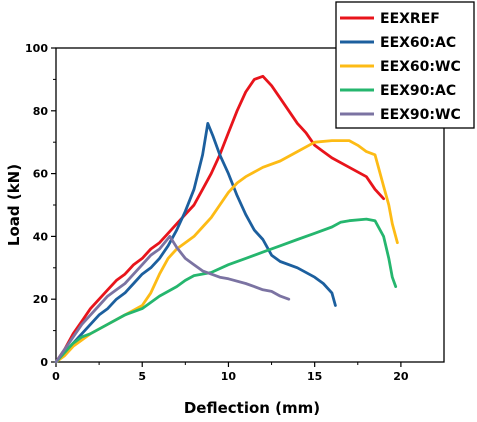 This screenshot has height=422, width=477. What do you see at coordinates (420, 67) in the screenshot?
I see `legend-label-eex60-wc: EEX60:WC` at bounding box center [420, 67].